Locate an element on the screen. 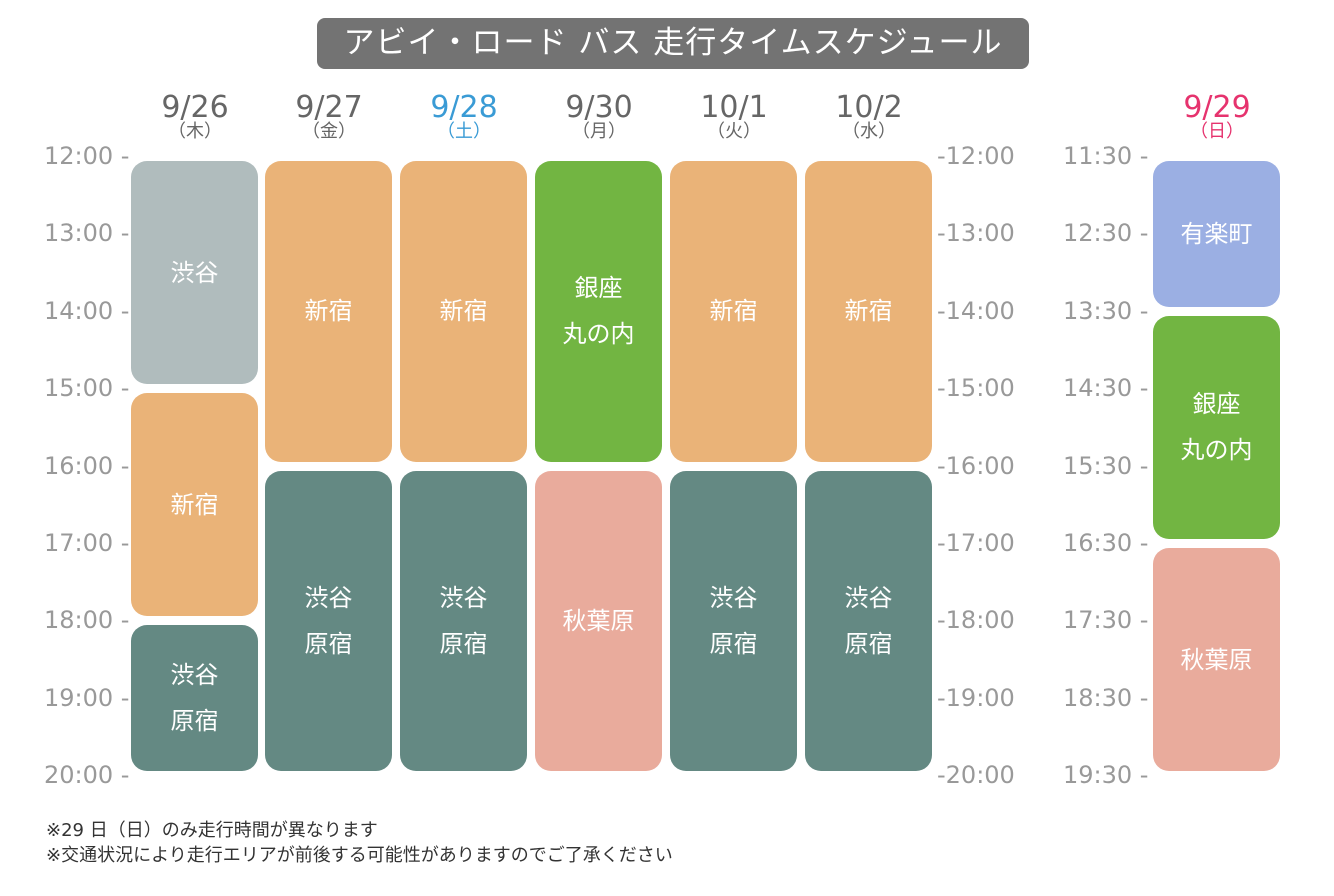 The width and height of the screenshot is (1334, 896). time-tick-left: 18:00 - is located at coordinates (87, 620).